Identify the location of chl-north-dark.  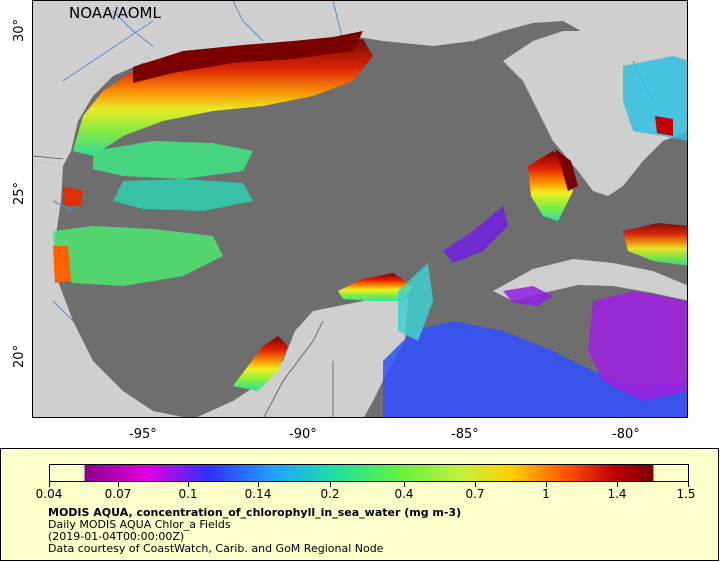
(248, 57).